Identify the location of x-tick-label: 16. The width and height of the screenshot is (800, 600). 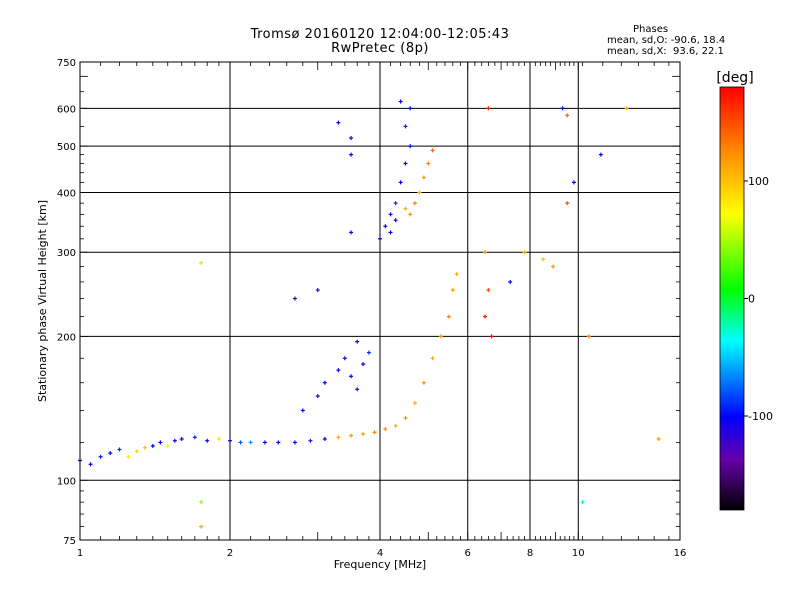
(680, 553).